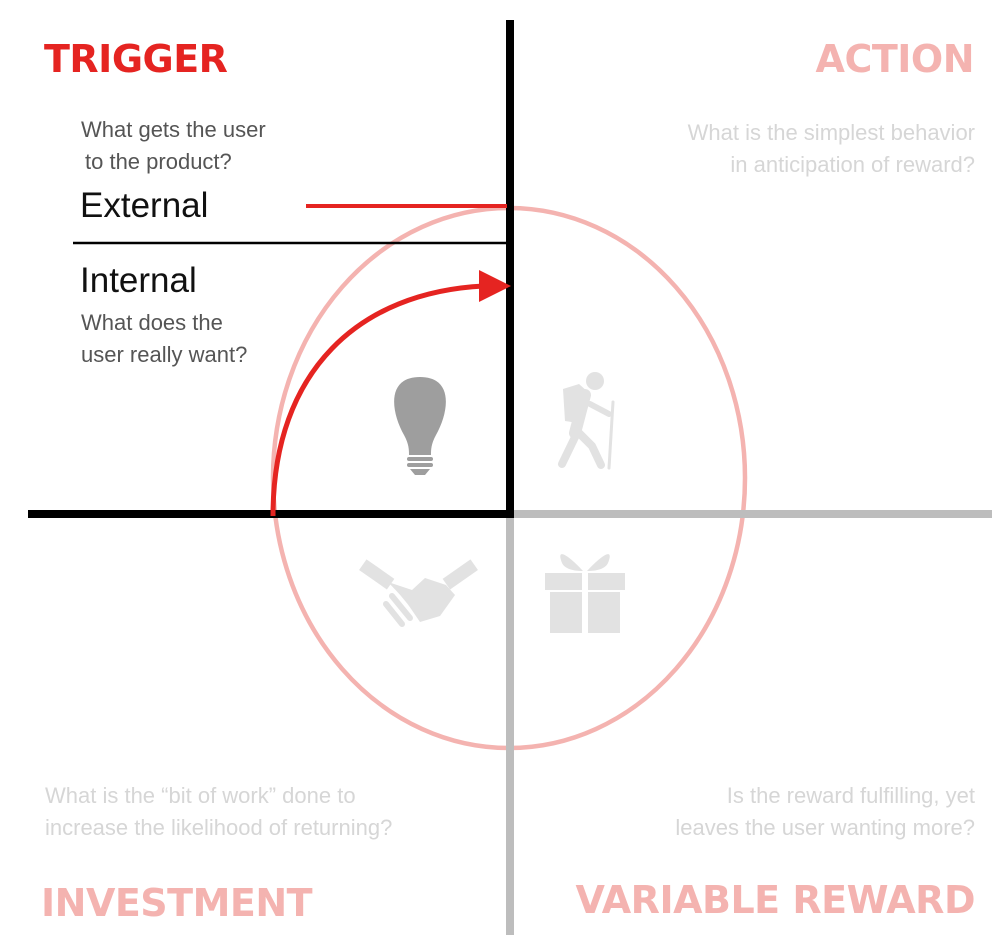  Describe the element at coordinates (585, 593) in the screenshot. I see `gift-icon` at that location.